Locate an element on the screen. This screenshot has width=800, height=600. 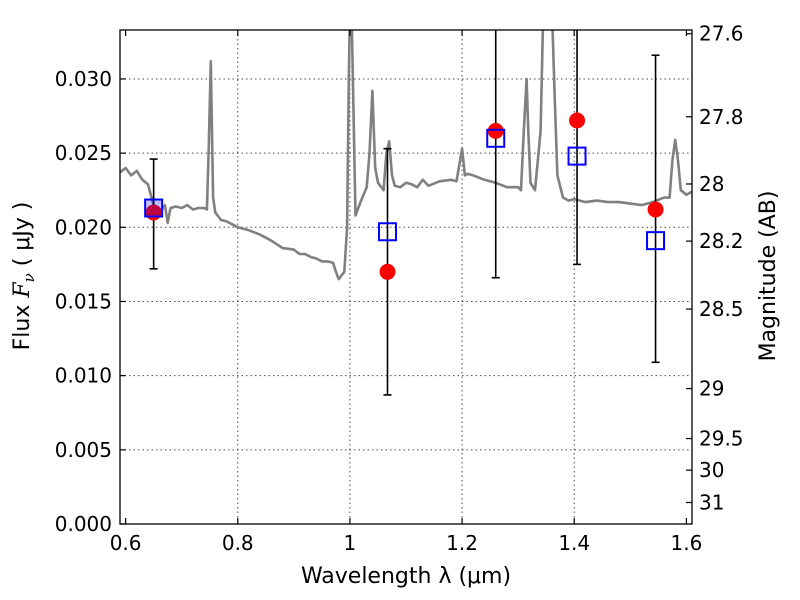
right-axis-title: Magnitude (AB) is located at coordinates (768, 276).